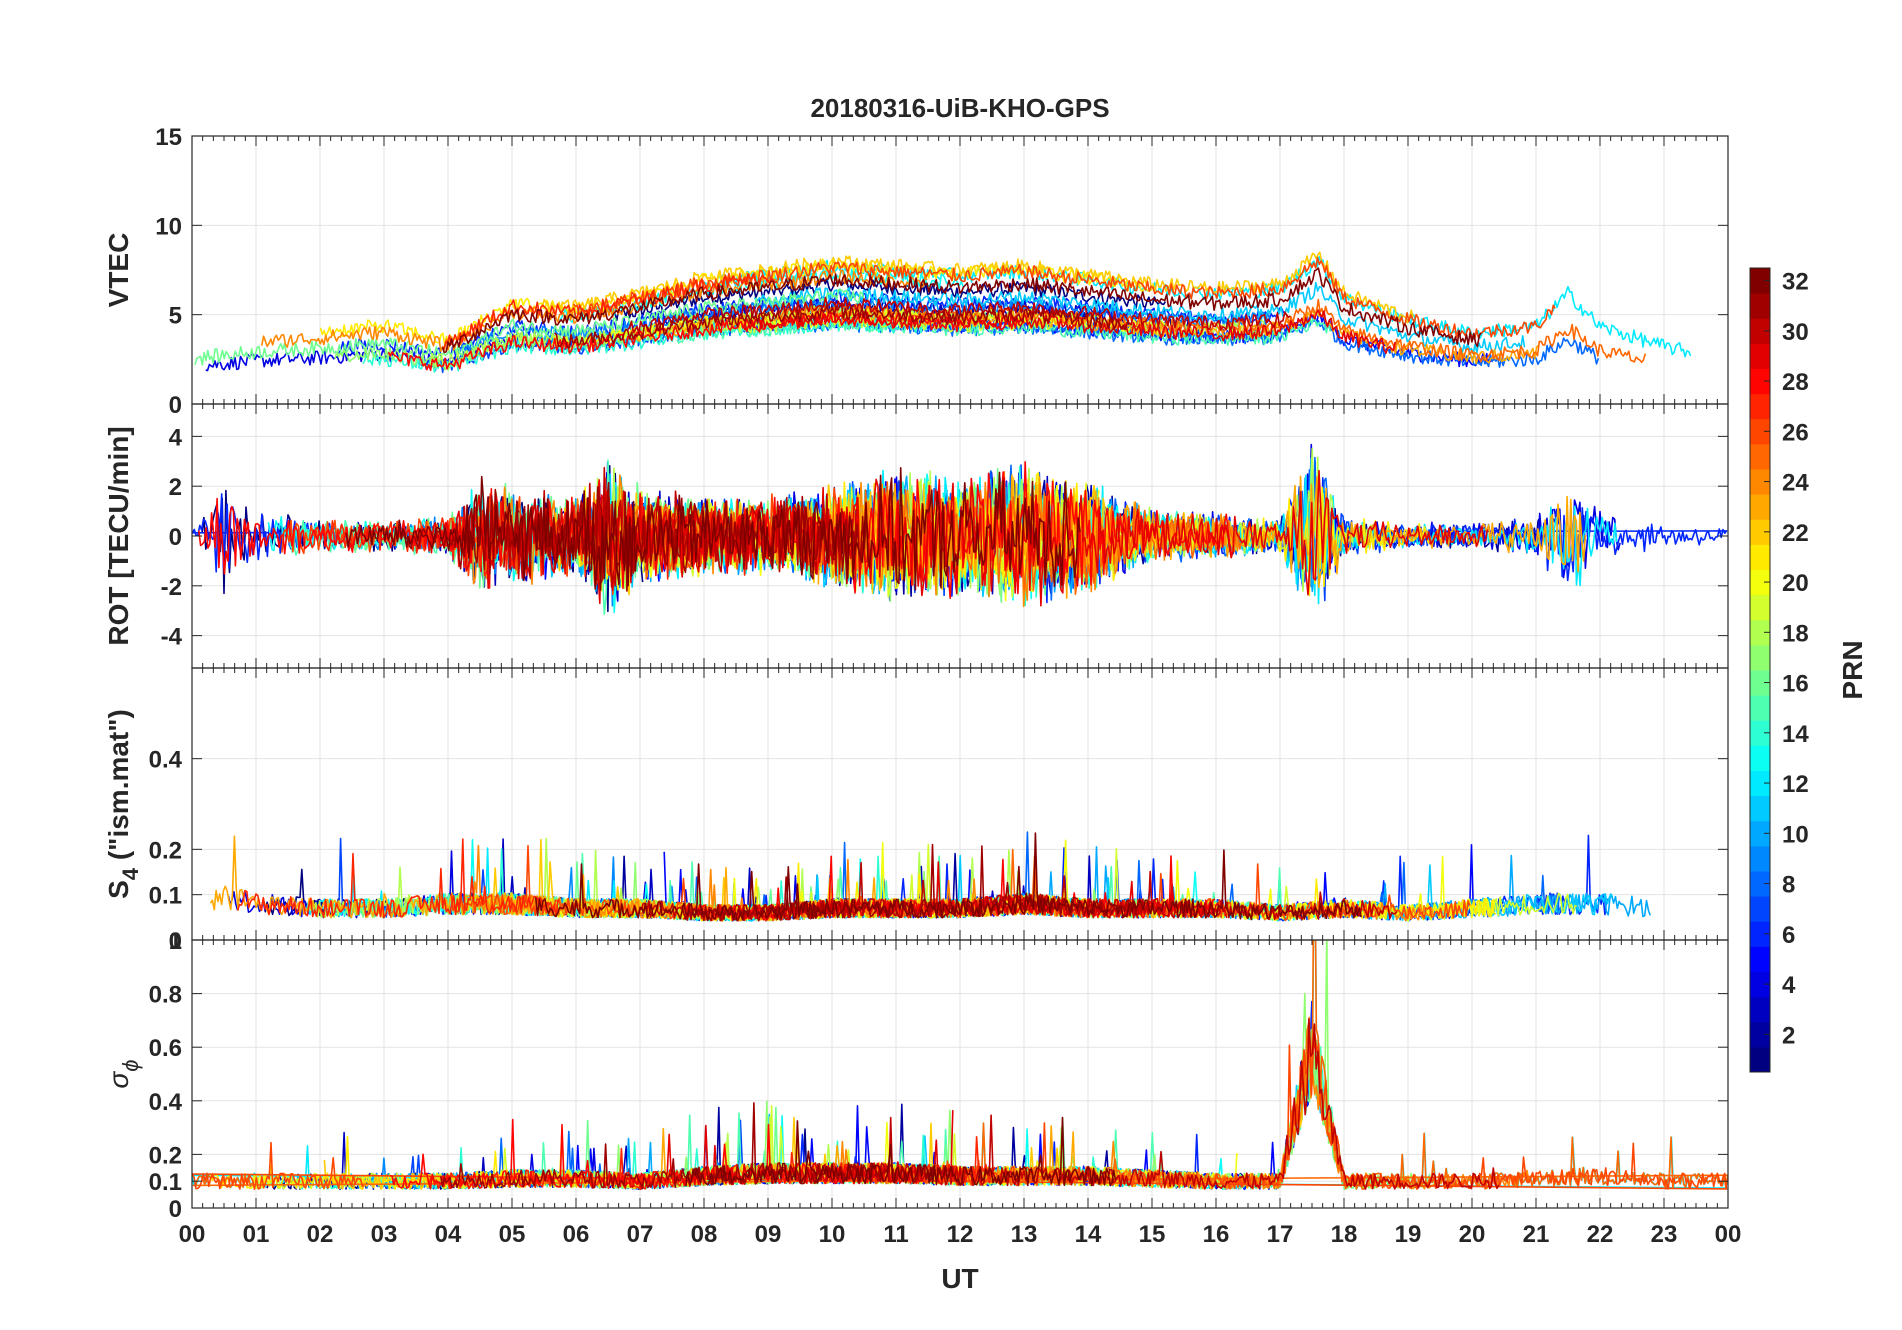 Image resolution: width=1902 pixels, height=1330 pixels. Describe the element at coordinates (130, 873) in the screenshot. I see `y-axis-title-subscript: 4` at that location.